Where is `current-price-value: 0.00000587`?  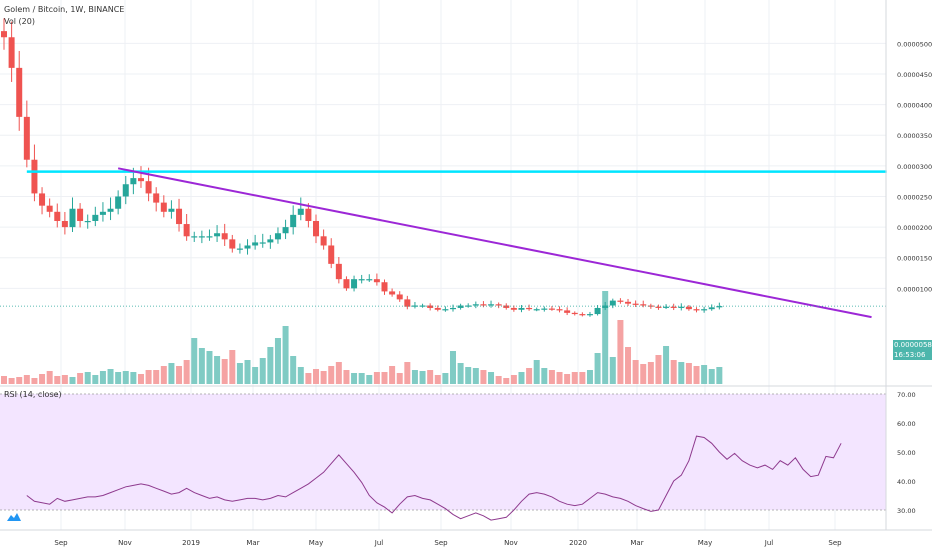
current-price-value: 0.00000587 is located at coordinates (913, 345).